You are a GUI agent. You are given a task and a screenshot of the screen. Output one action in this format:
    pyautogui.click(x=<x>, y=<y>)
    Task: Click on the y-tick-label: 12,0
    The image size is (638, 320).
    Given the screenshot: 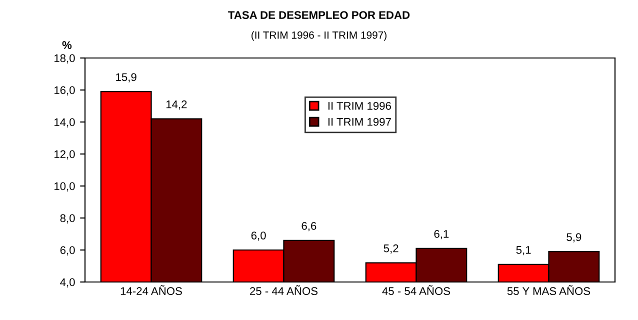 What is the action you would take?
    pyautogui.click(x=64, y=155)
    